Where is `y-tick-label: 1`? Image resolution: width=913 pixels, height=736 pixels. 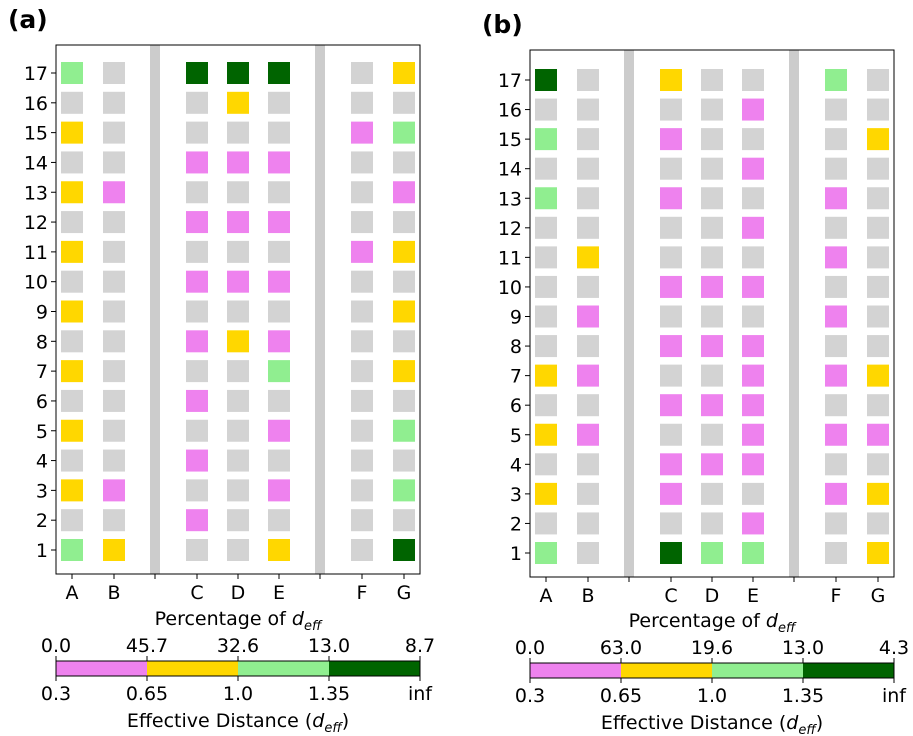
y-tick-label: 1 is located at coordinates (42, 551).